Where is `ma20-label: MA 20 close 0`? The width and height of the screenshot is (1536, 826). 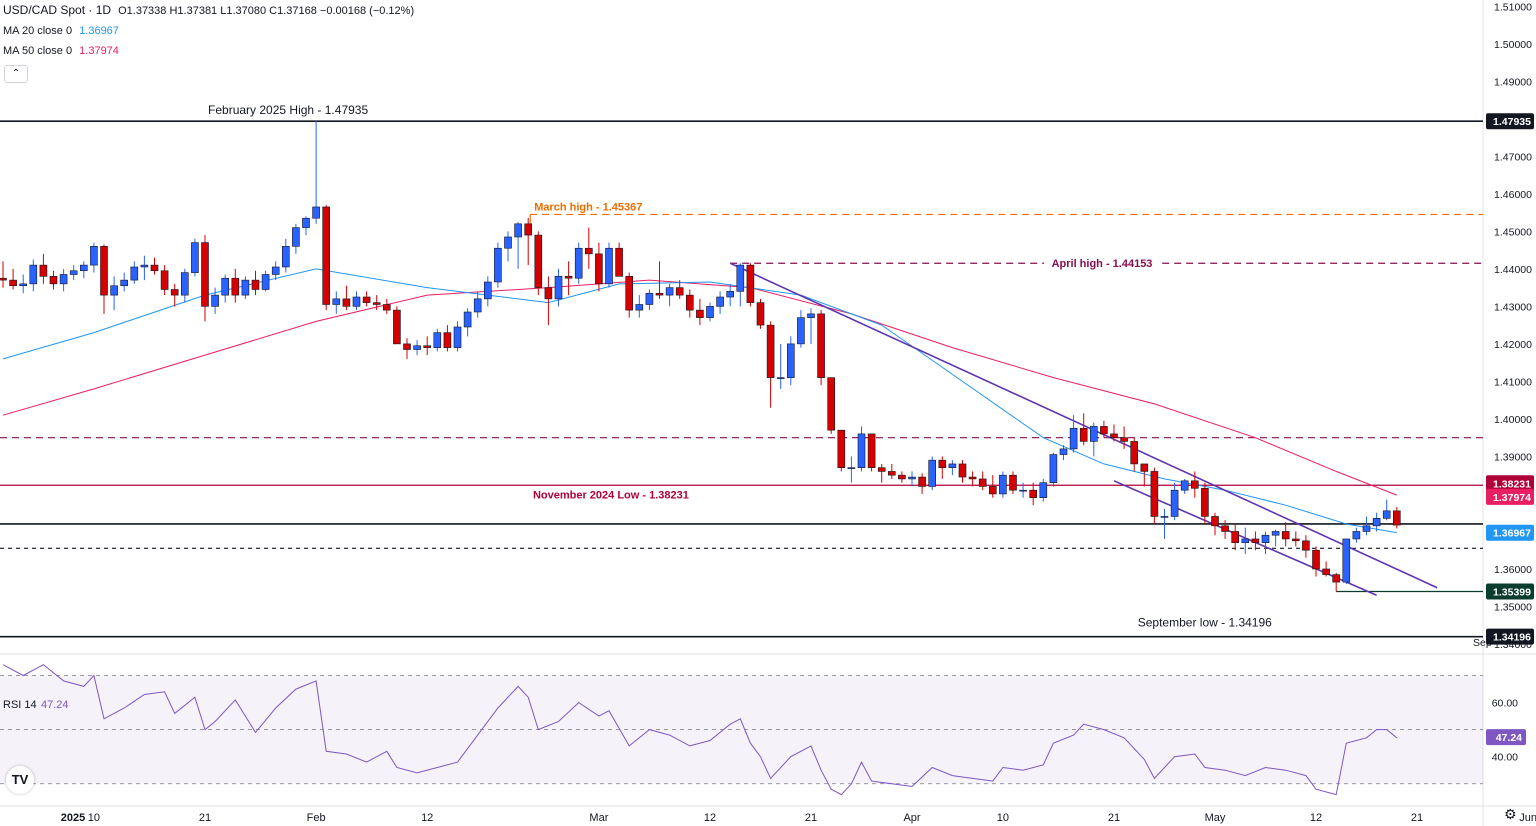
ma20-label: MA 20 close 0 is located at coordinates (38, 31).